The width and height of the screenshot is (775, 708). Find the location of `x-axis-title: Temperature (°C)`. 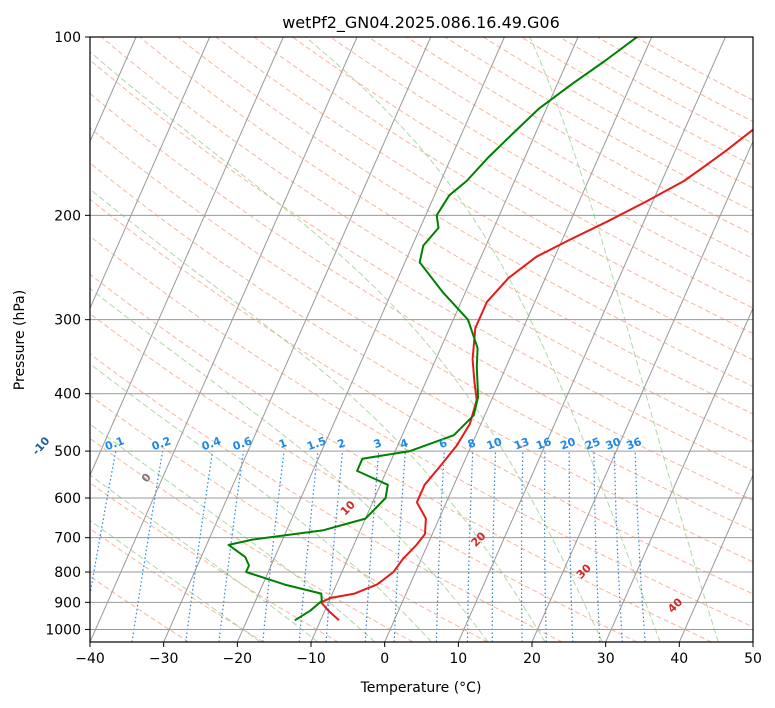

x-axis-title: Temperature (°C) is located at coordinates (421, 688).